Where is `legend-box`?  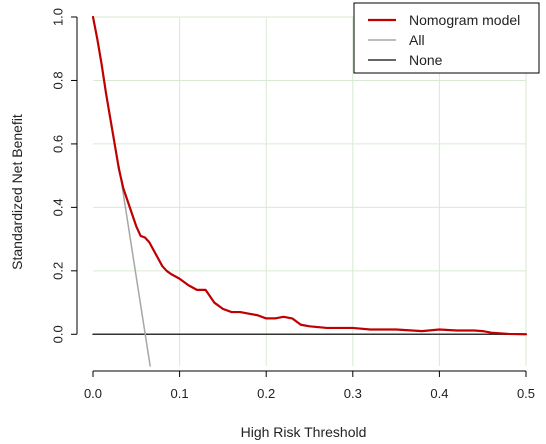
legend-box is located at coordinates (446, 38).